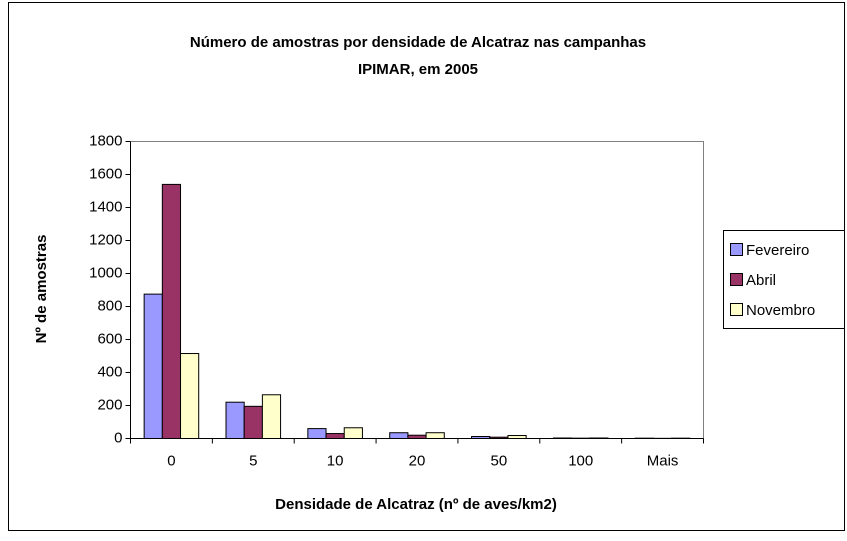 This screenshot has width=847, height=541. Describe the element at coordinates (105, 173) in the screenshot. I see `y-tick-label: 1600` at that location.